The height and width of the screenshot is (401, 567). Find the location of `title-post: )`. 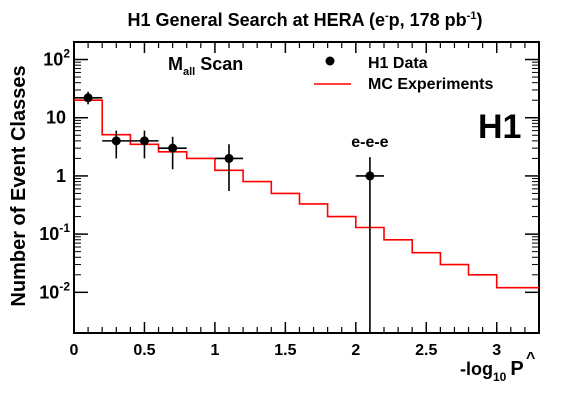

title-post: ) is located at coordinates (479, 20).